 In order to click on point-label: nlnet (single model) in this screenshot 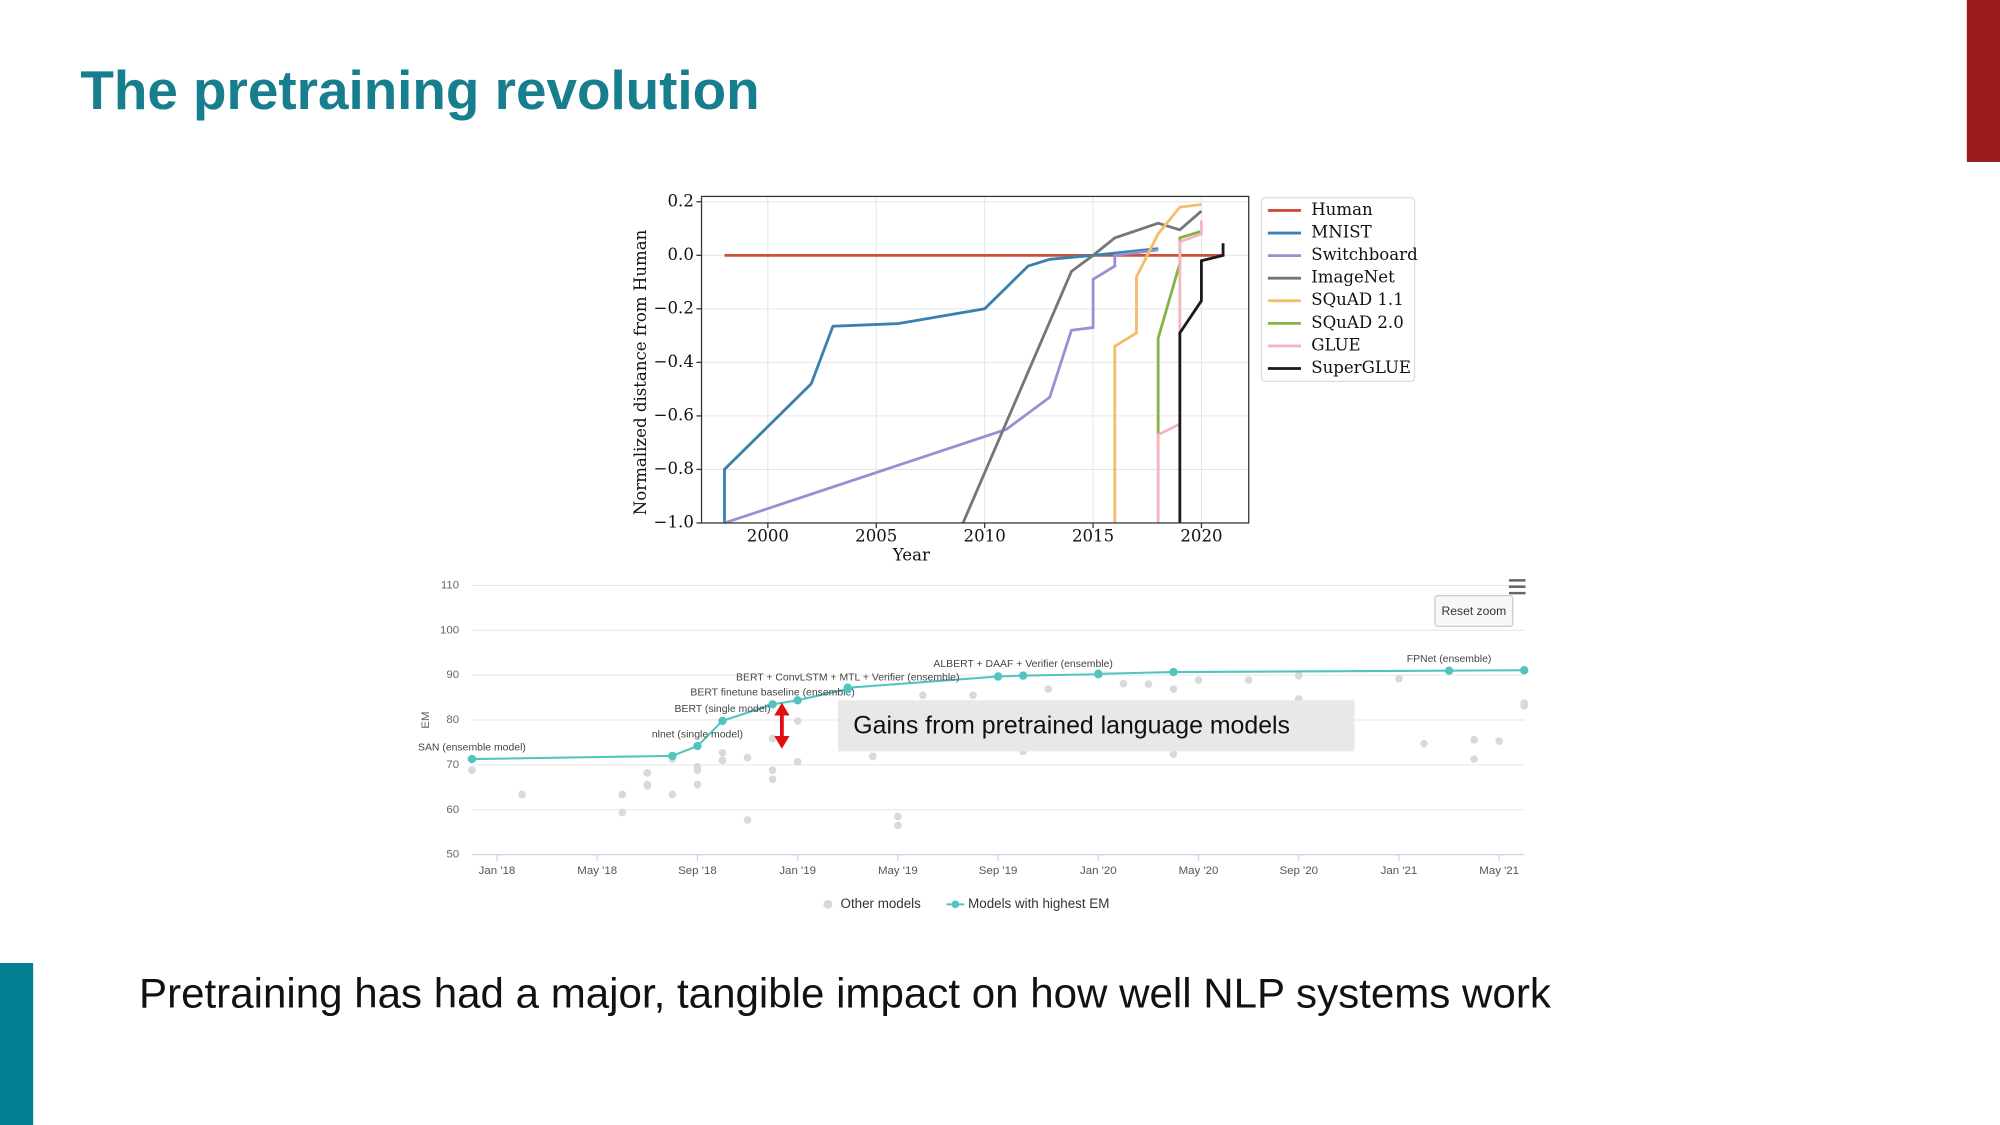, I will do `click(697, 734)`.